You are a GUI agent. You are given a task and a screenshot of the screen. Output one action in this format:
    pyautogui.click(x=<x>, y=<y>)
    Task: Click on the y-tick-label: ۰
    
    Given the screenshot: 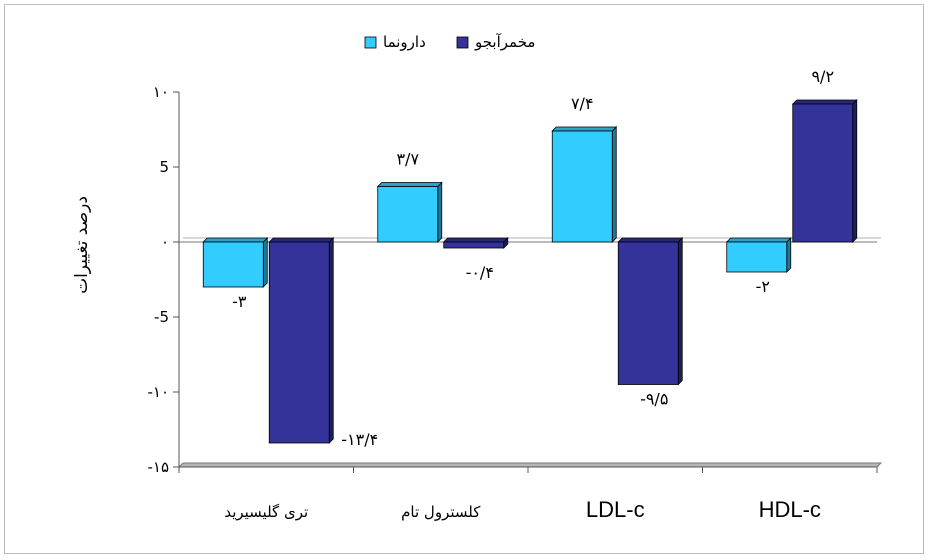 What is the action you would take?
    pyautogui.click(x=165, y=242)
    